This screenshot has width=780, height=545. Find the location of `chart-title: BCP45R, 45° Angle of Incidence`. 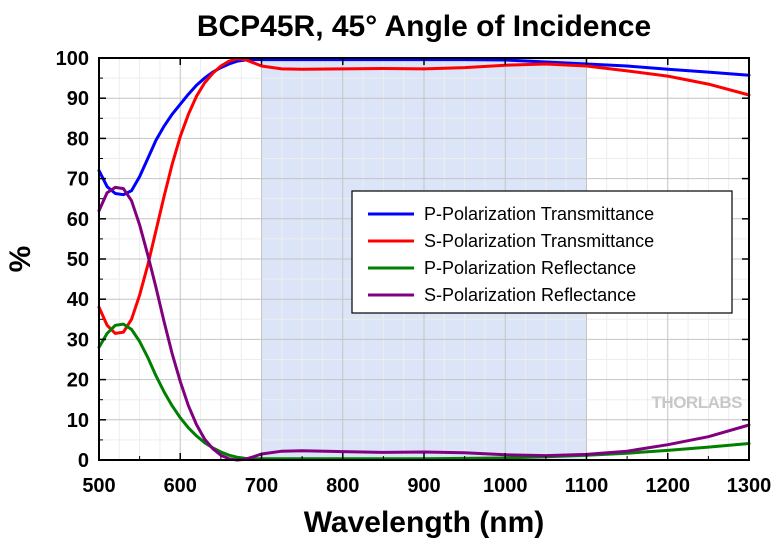

chart-title: BCP45R, 45° Angle of Incidence is located at coordinates (424, 26).